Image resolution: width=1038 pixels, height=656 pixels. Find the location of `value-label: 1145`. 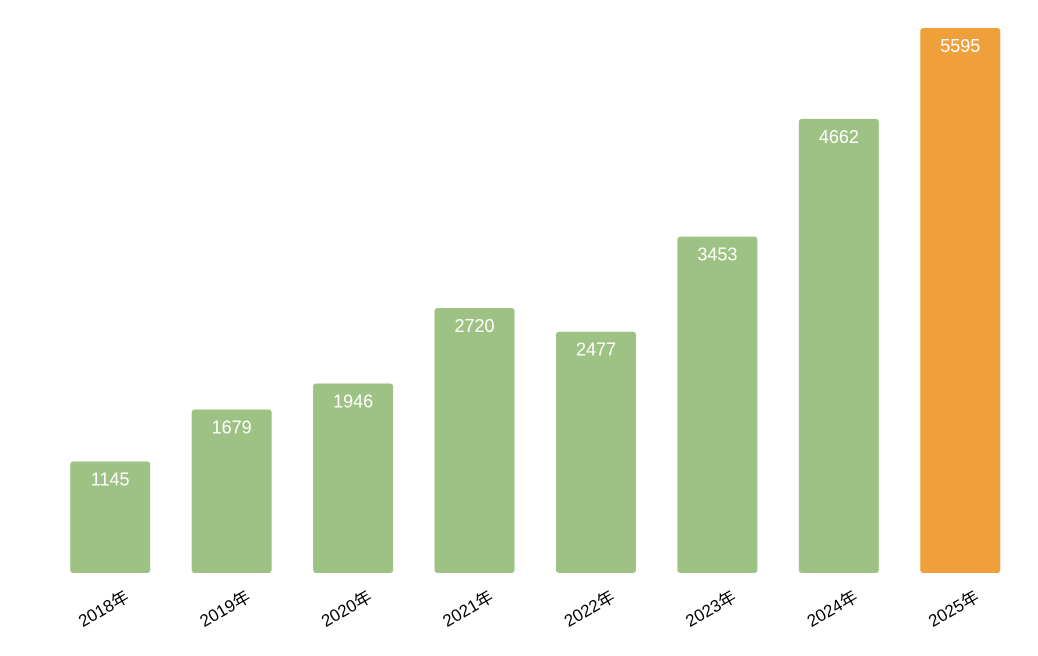

value-label: 1145 is located at coordinates (110, 479).